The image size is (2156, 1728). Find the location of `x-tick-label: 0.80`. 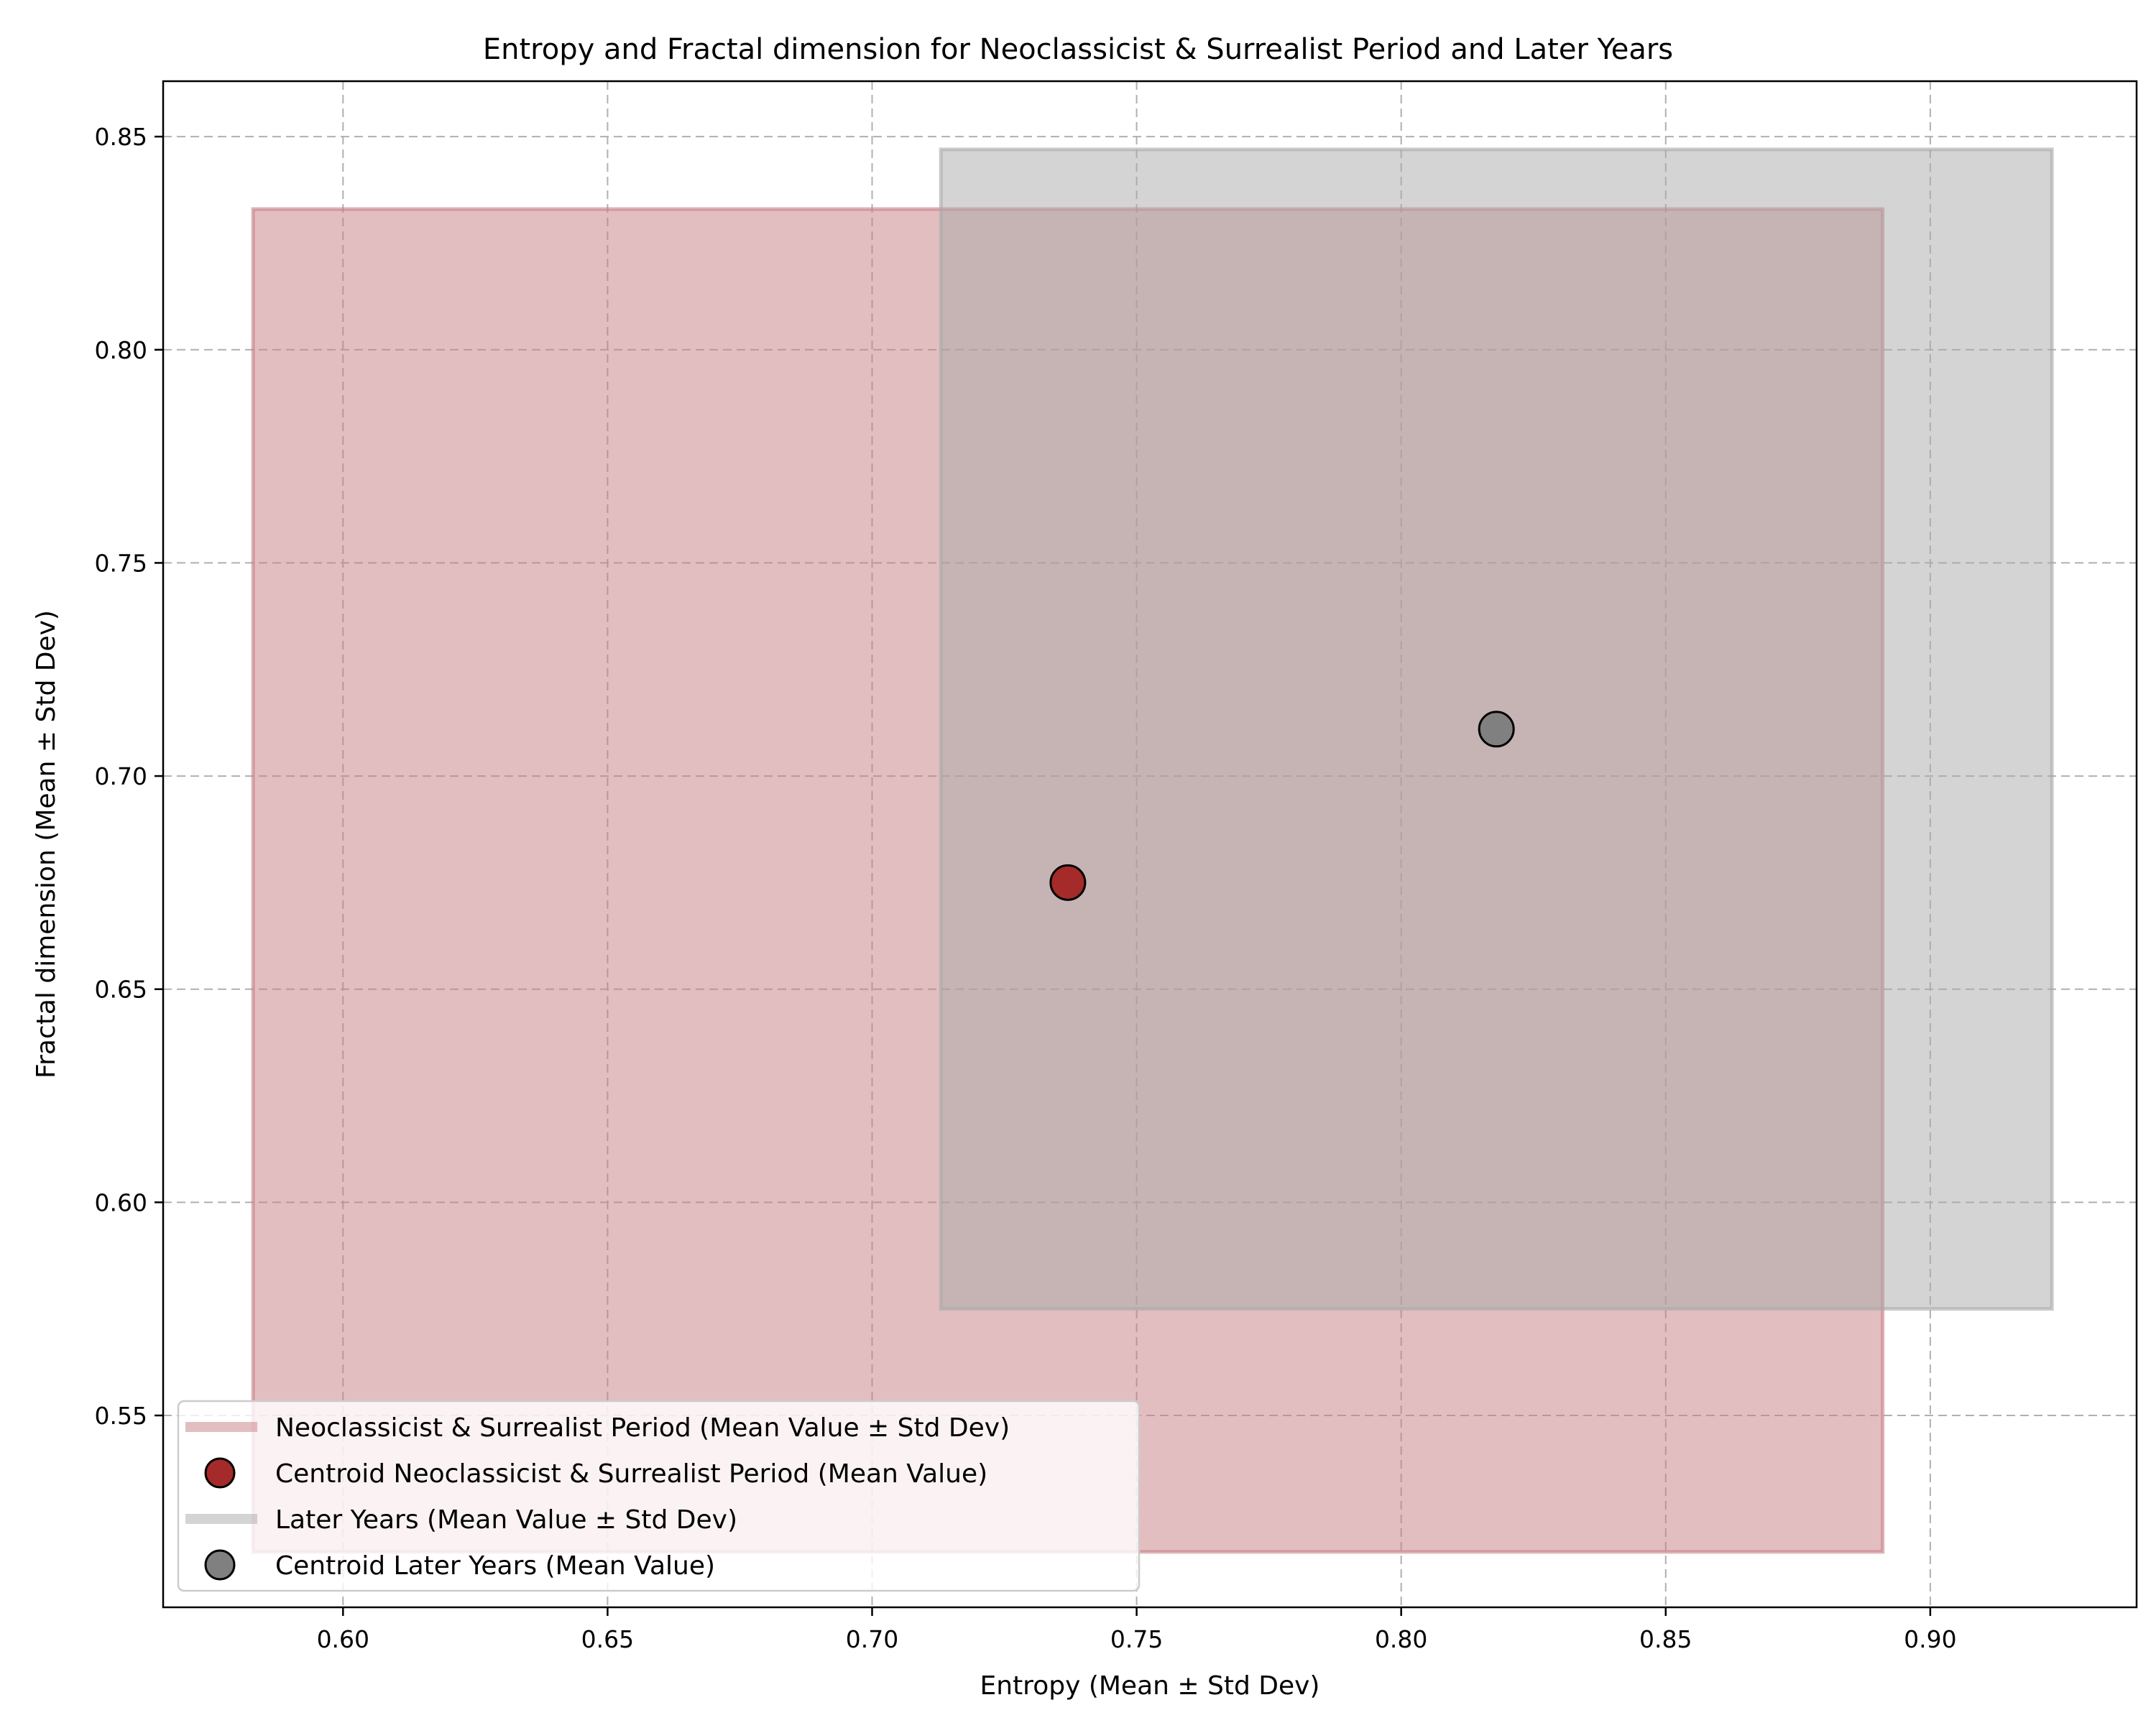

x-tick-label: 0.80 is located at coordinates (1401, 1639).